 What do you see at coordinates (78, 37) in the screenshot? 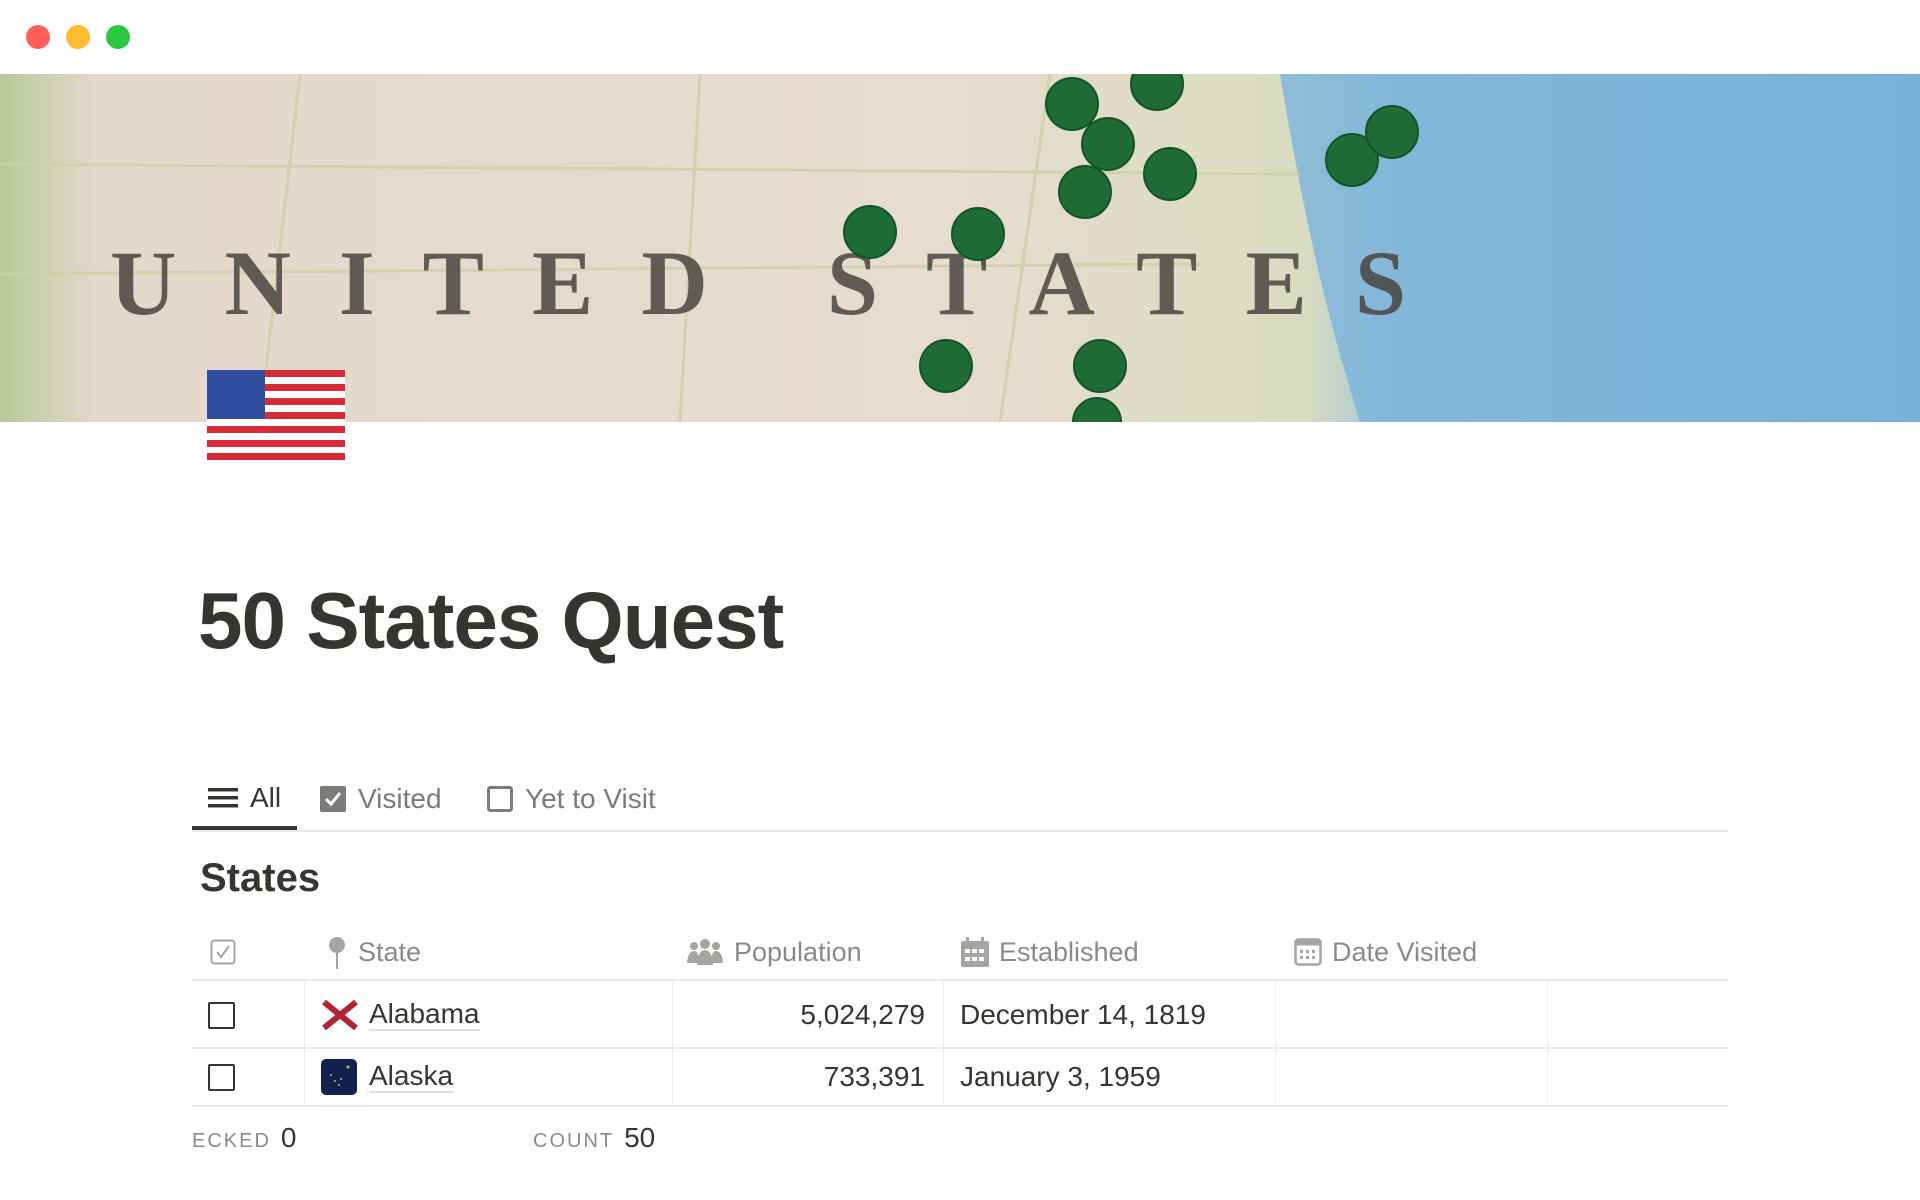
I see `window-minimize-button` at bounding box center [78, 37].